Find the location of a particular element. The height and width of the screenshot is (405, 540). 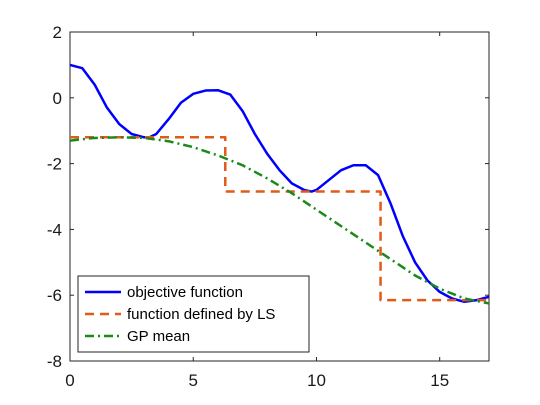

legend-label-gp-mean: GP mean is located at coordinates (158, 336).